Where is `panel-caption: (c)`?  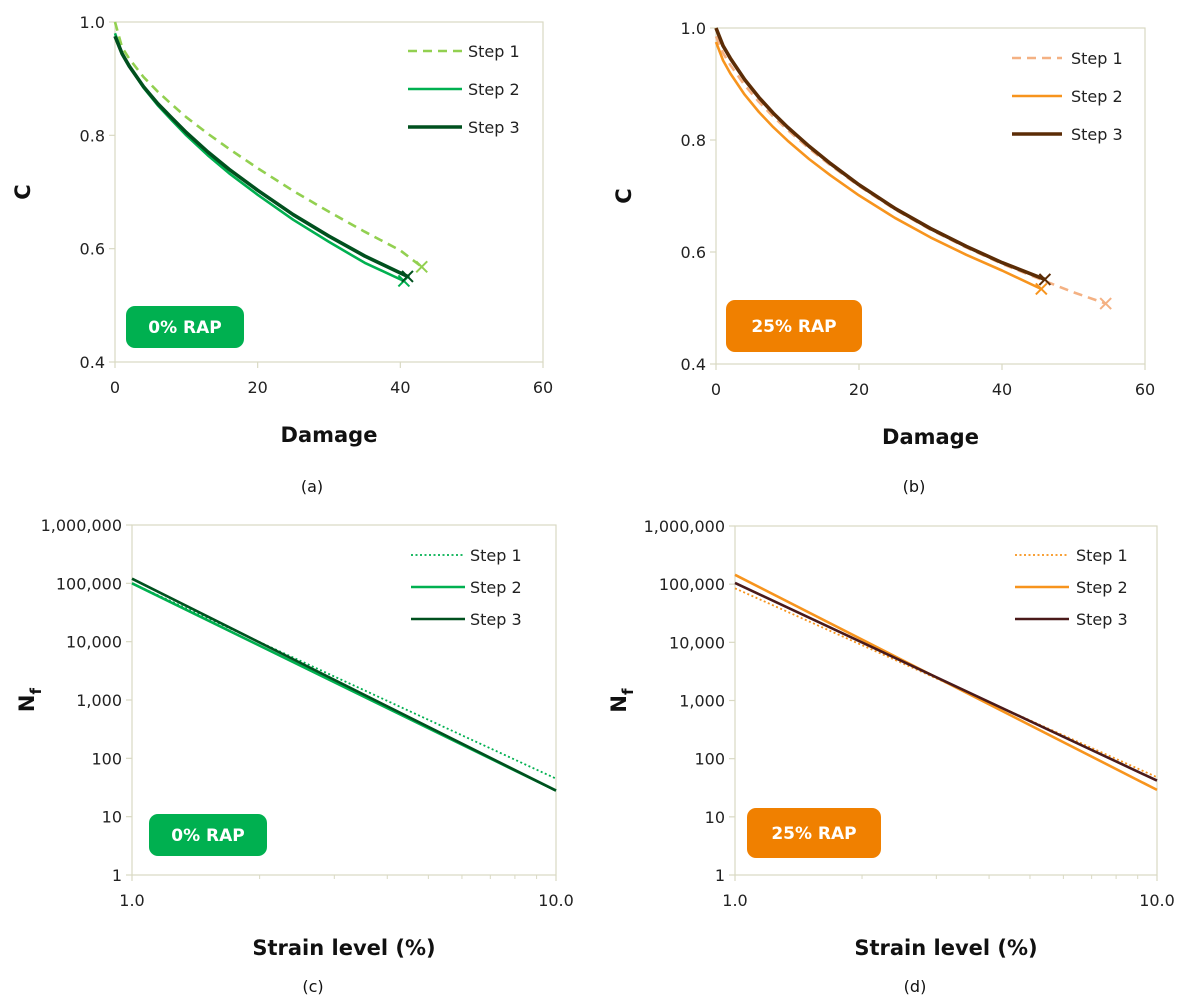 panel-caption: (c) is located at coordinates (312, 986).